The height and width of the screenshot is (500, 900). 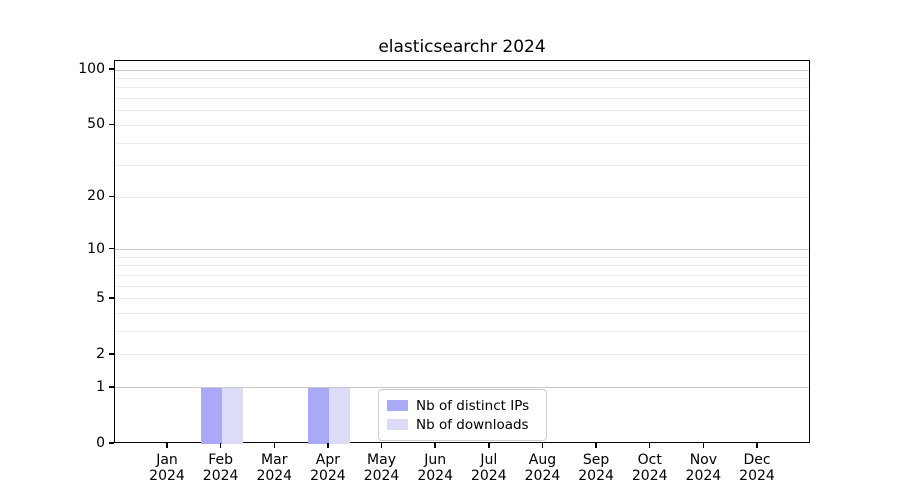 What do you see at coordinates (462, 47) in the screenshot?
I see `chart-title: elasticsearchr 2024` at bounding box center [462, 47].